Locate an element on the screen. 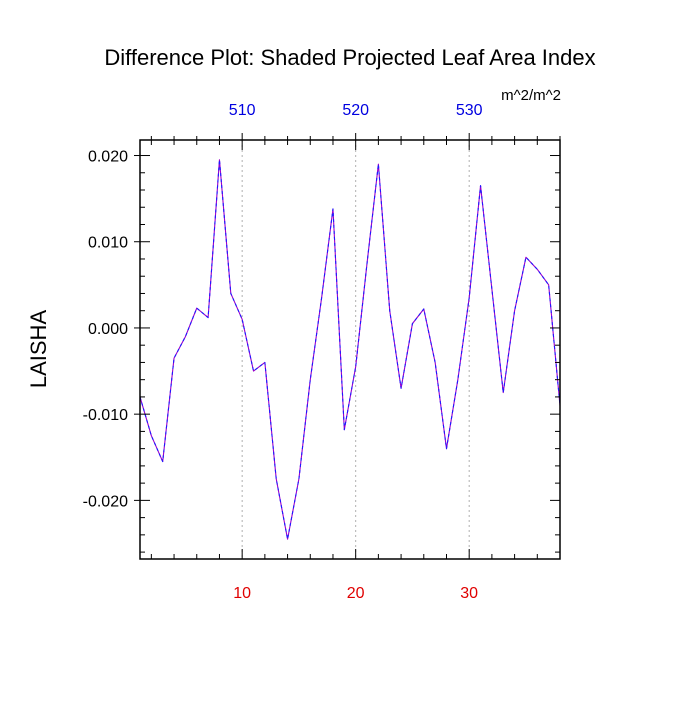  y-tick-label: 0.010 is located at coordinates (108, 243).